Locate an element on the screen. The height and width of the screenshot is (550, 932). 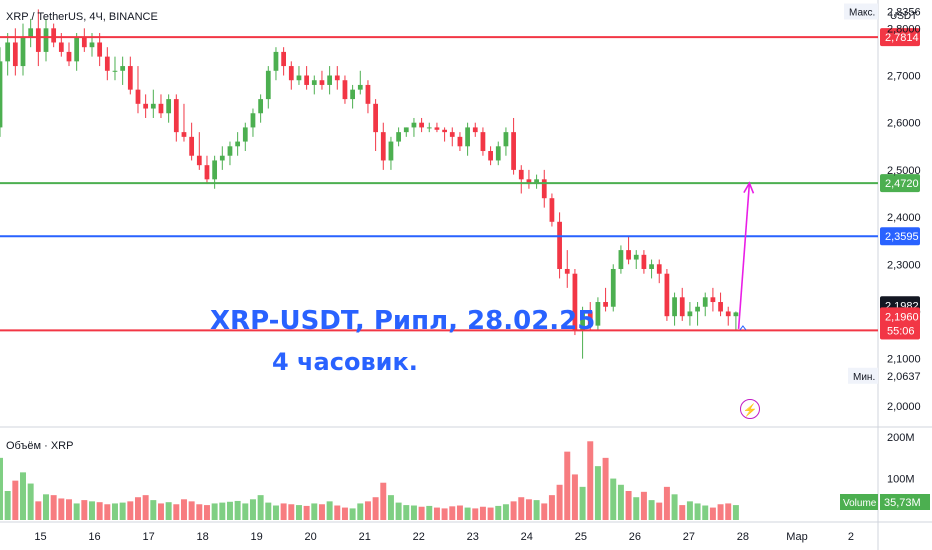
time-tick-label: 28 is located at coordinates (743, 537).